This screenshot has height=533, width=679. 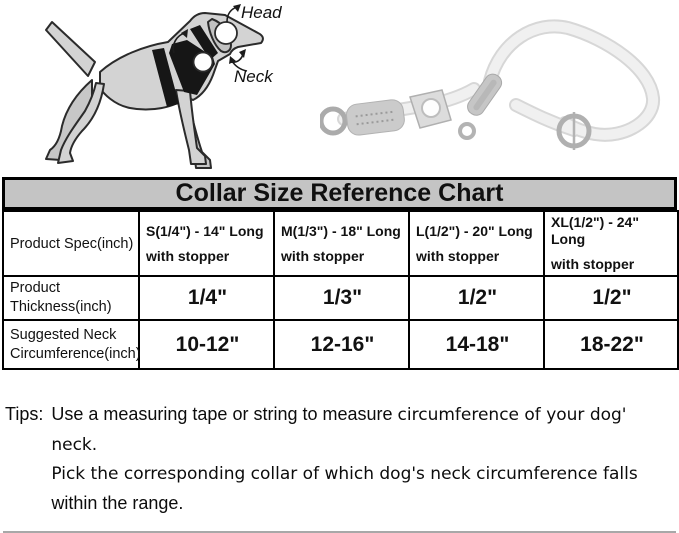 I want to click on thickness-value-l: 1/2", so click(x=476, y=298).